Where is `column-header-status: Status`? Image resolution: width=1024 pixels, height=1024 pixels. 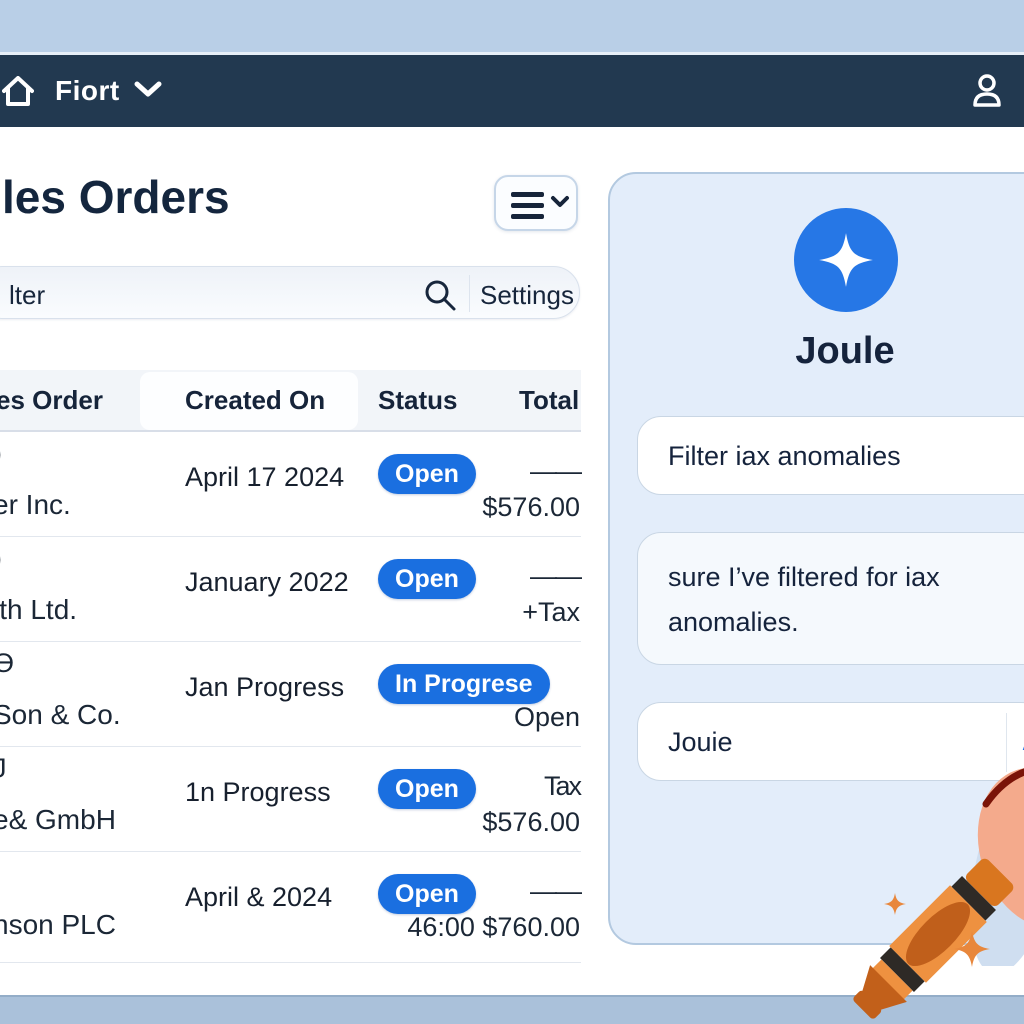 column-header-status: Status is located at coordinates (418, 400).